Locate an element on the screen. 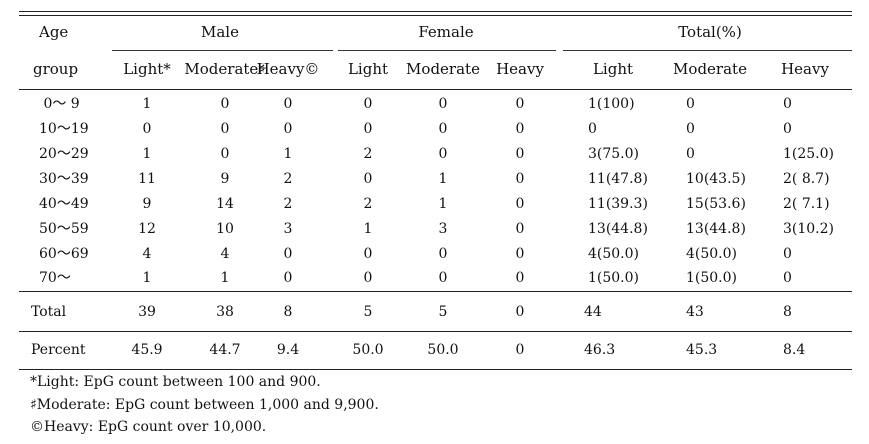 The width and height of the screenshot is (869, 444). total-row-label: Total is located at coordinates (49, 312).